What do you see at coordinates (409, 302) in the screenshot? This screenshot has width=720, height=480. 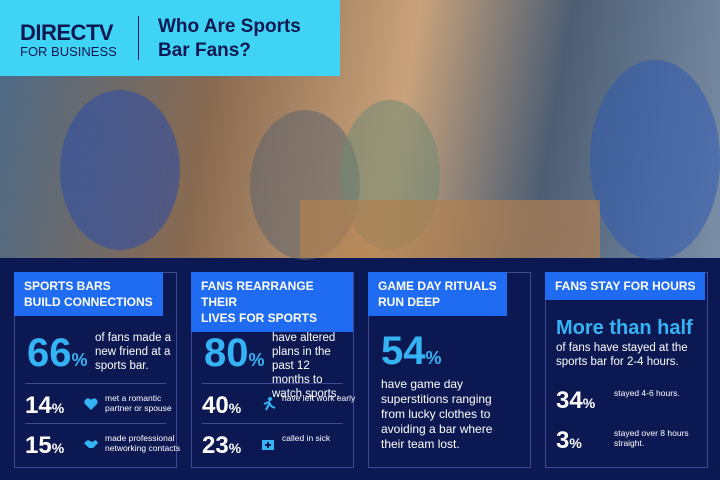 I see `card-label-line: RUN DEEP` at bounding box center [409, 302].